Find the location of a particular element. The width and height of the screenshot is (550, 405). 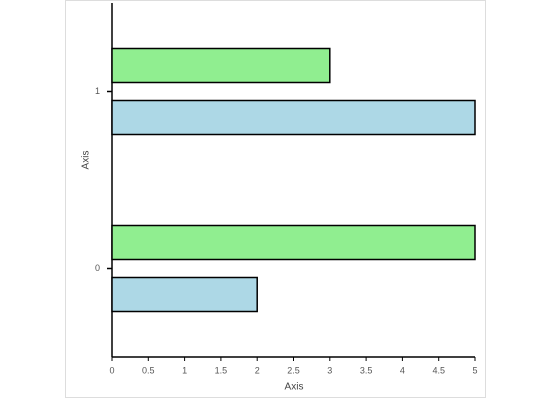

x-tick-label: 5 is located at coordinates (474, 370).